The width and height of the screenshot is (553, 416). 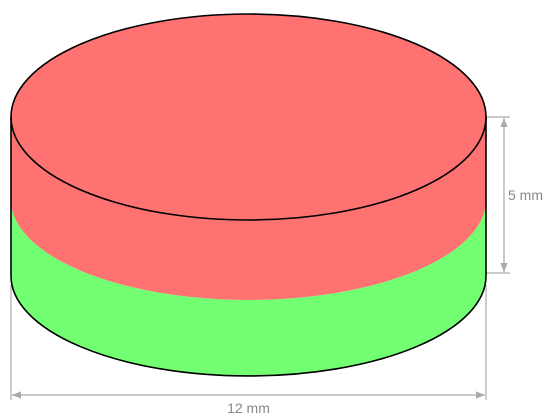 I want to click on height-label: 5 mm, so click(x=525, y=195).